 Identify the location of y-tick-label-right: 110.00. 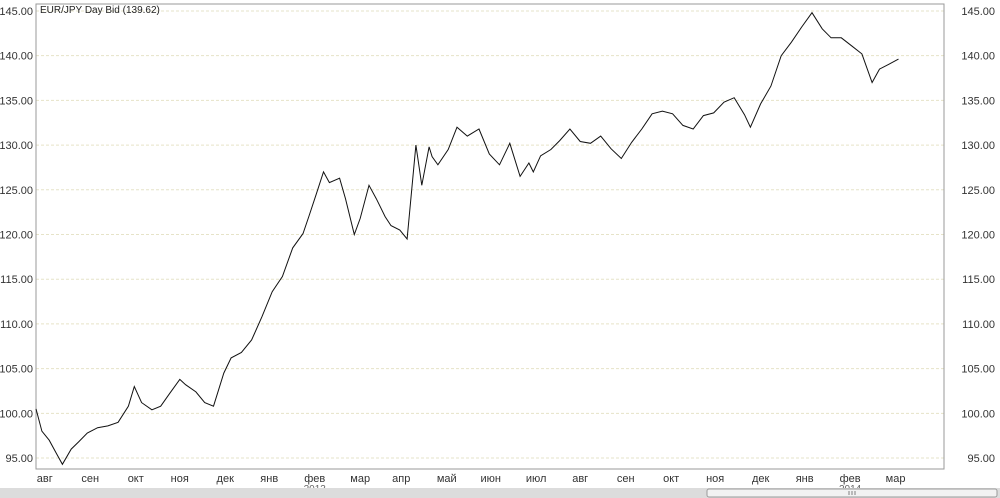
(978, 325).